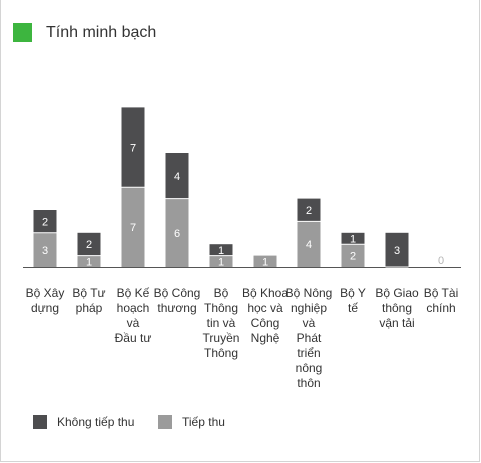 The width and height of the screenshot is (481, 463). I want to click on legend-item-khong-tiep-thu: Không tiếp thu, so click(83, 422).